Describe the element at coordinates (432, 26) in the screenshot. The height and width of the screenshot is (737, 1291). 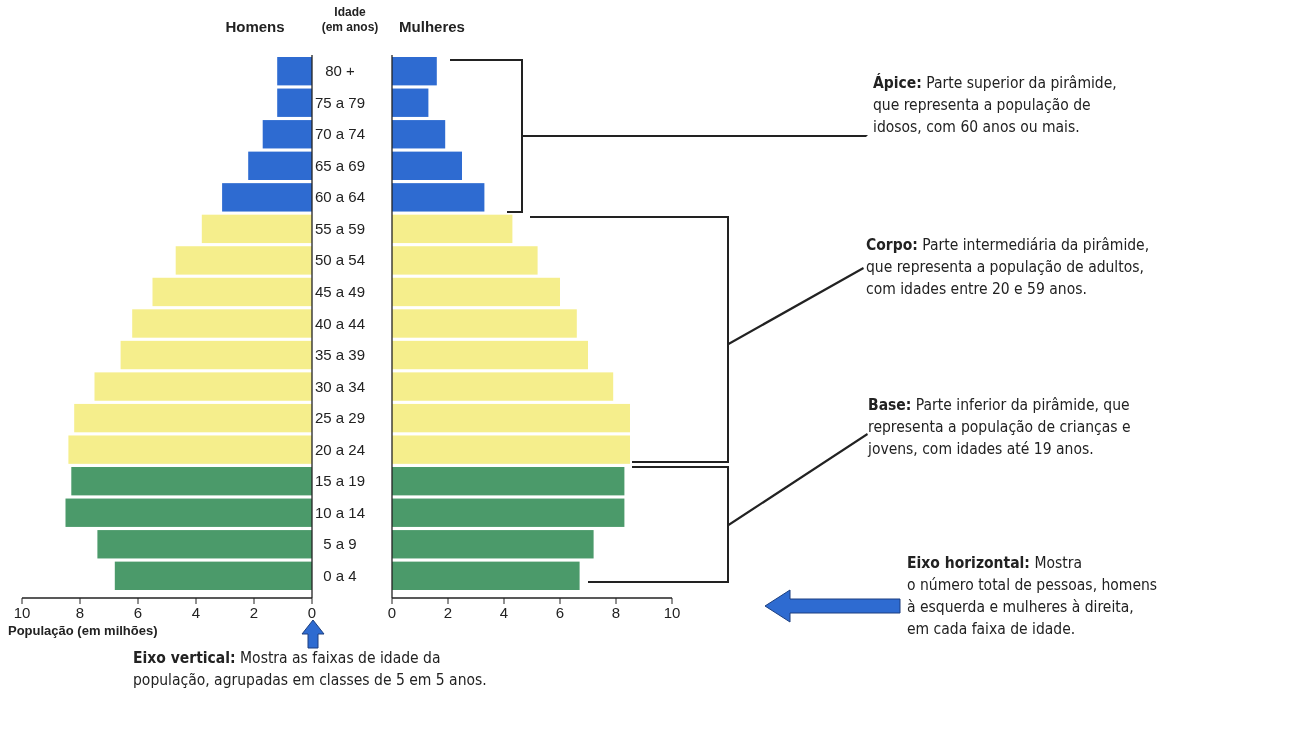
I see `chart-title: Mulheres` at that location.